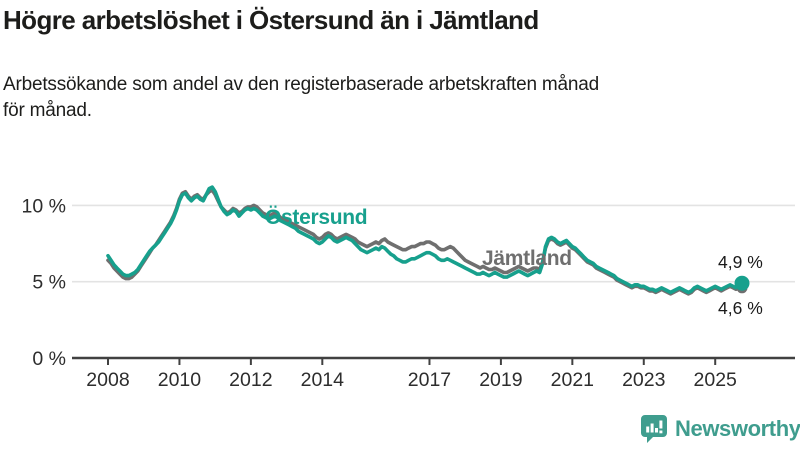  Describe the element at coordinates (740, 308) in the screenshot. I see `end-value-label-jamtland: 4,6 %` at that location.